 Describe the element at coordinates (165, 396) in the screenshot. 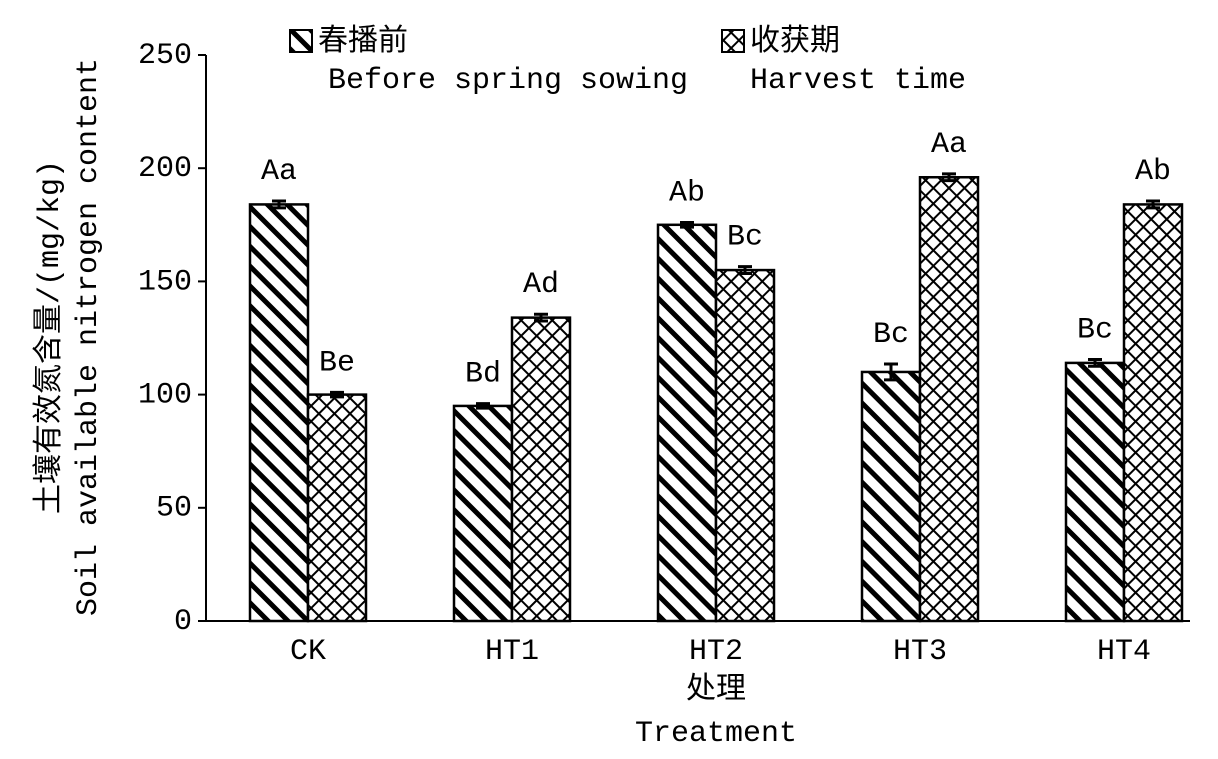

I see `y-tick-label: 100` at that location.